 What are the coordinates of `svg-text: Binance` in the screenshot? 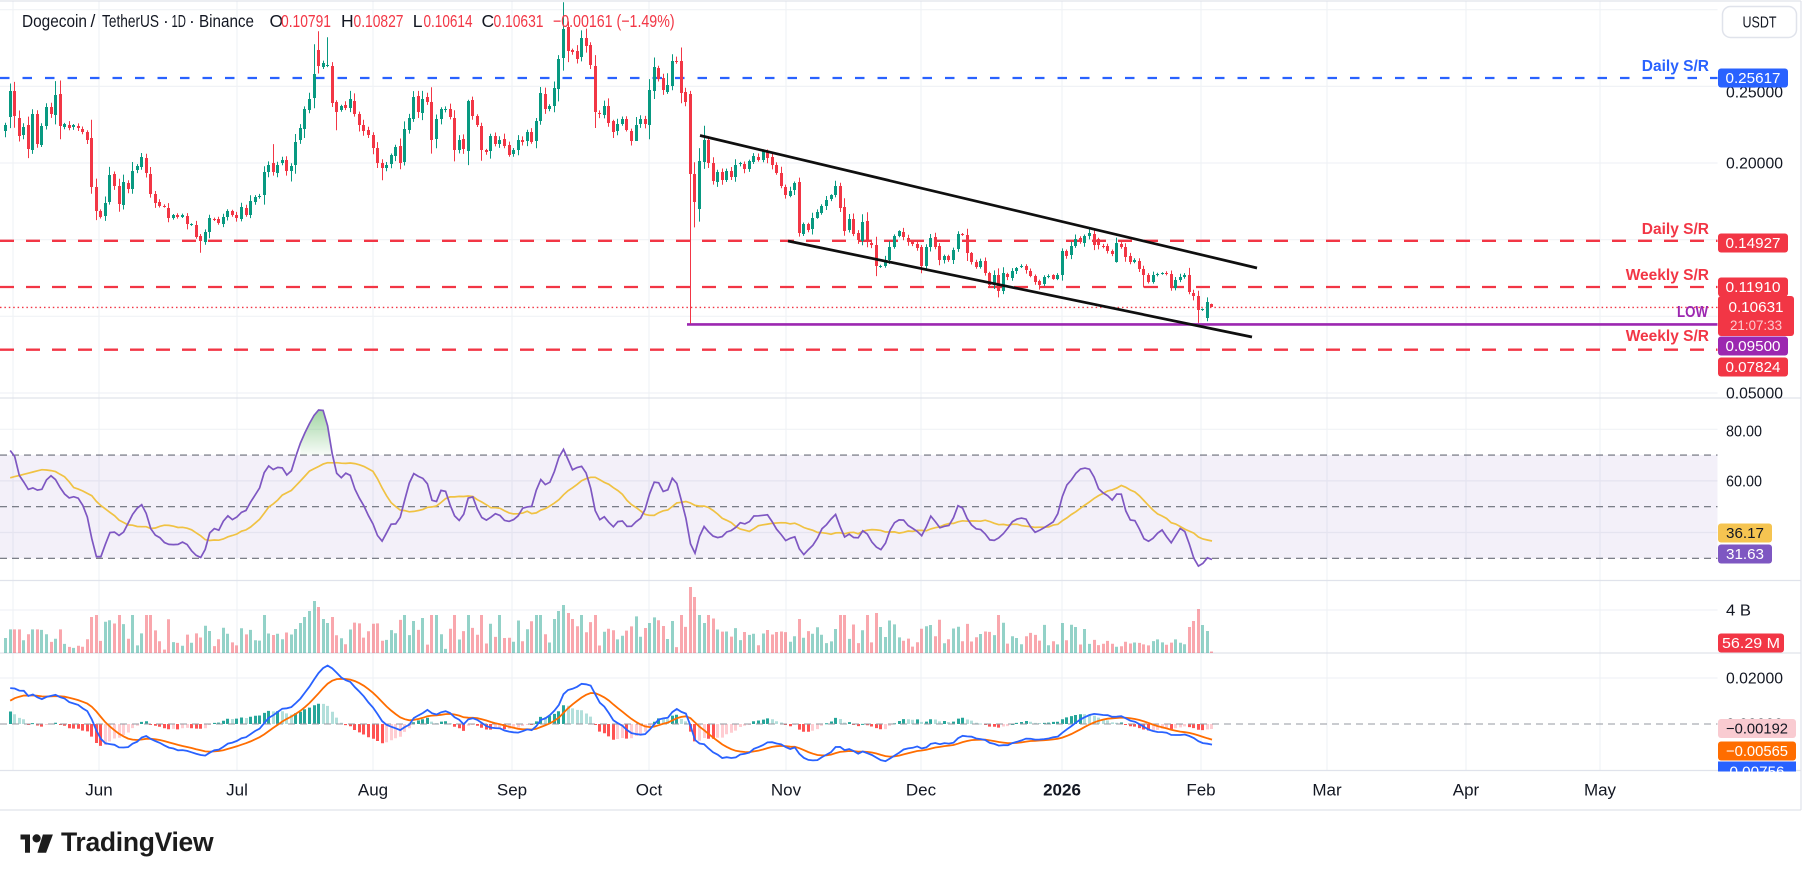 It's located at (226, 21).